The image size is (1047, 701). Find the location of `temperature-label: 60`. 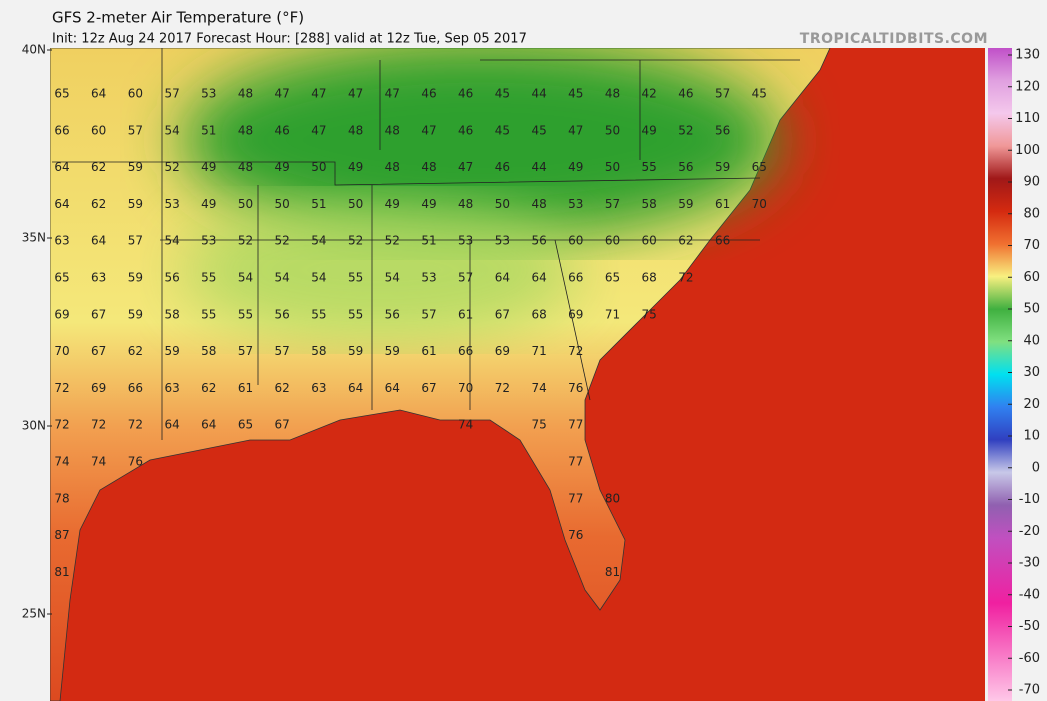

temperature-label: 60 is located at coordinates (575, 241).